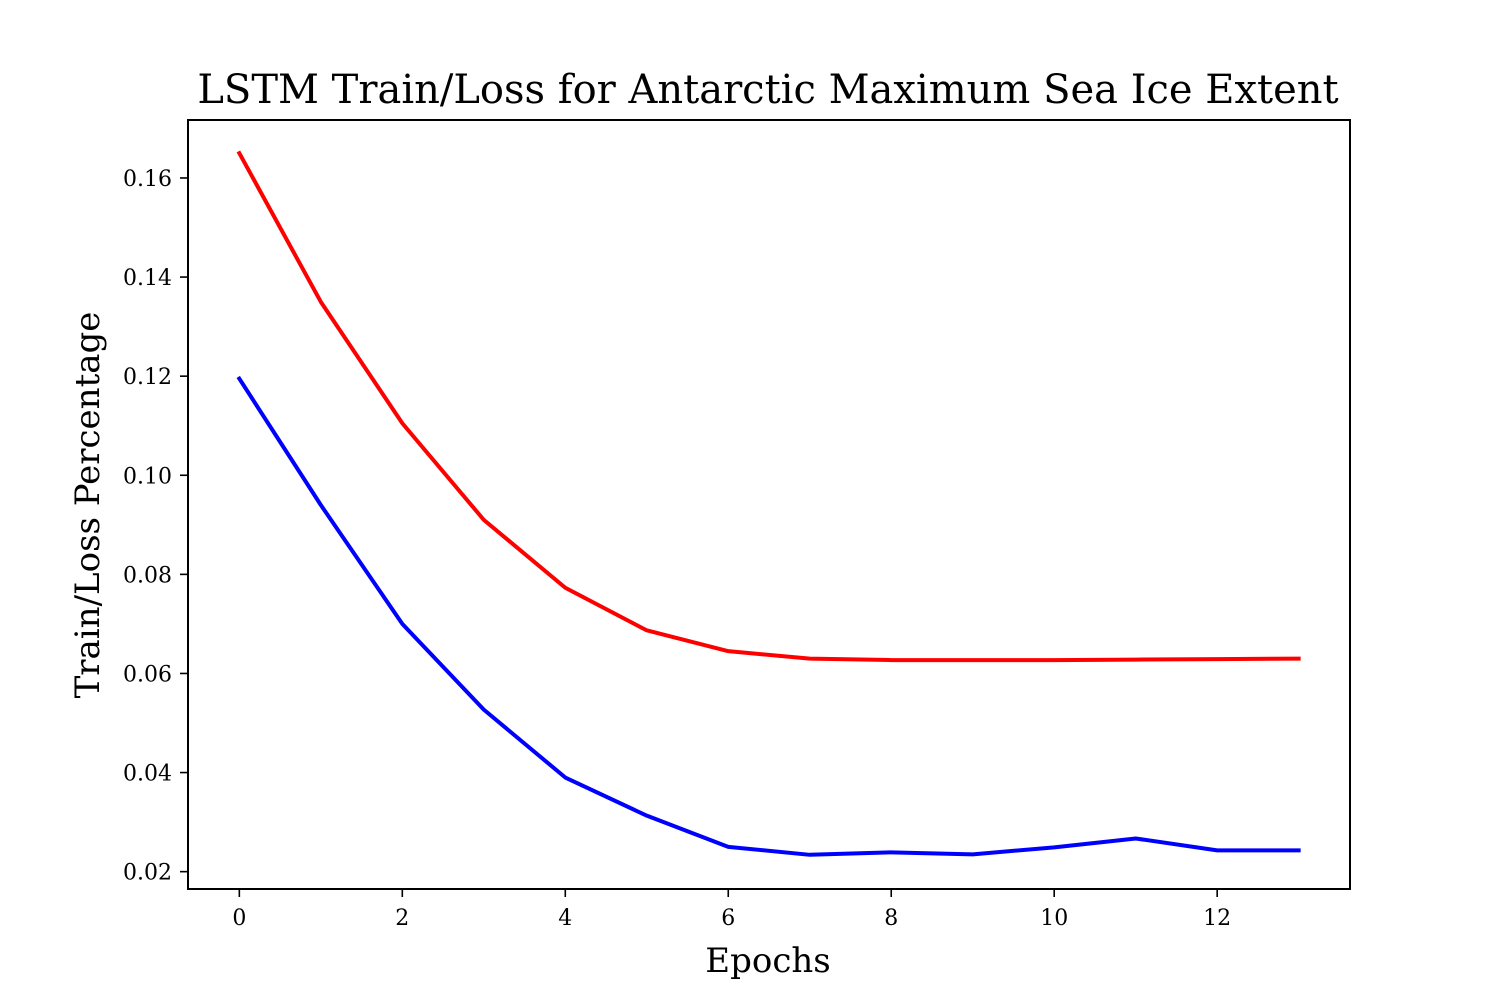 This screenshot has height=1000, width=1500. I want to click on x-axis: 0 2 4 6 8 10 12, so click(731, 910).